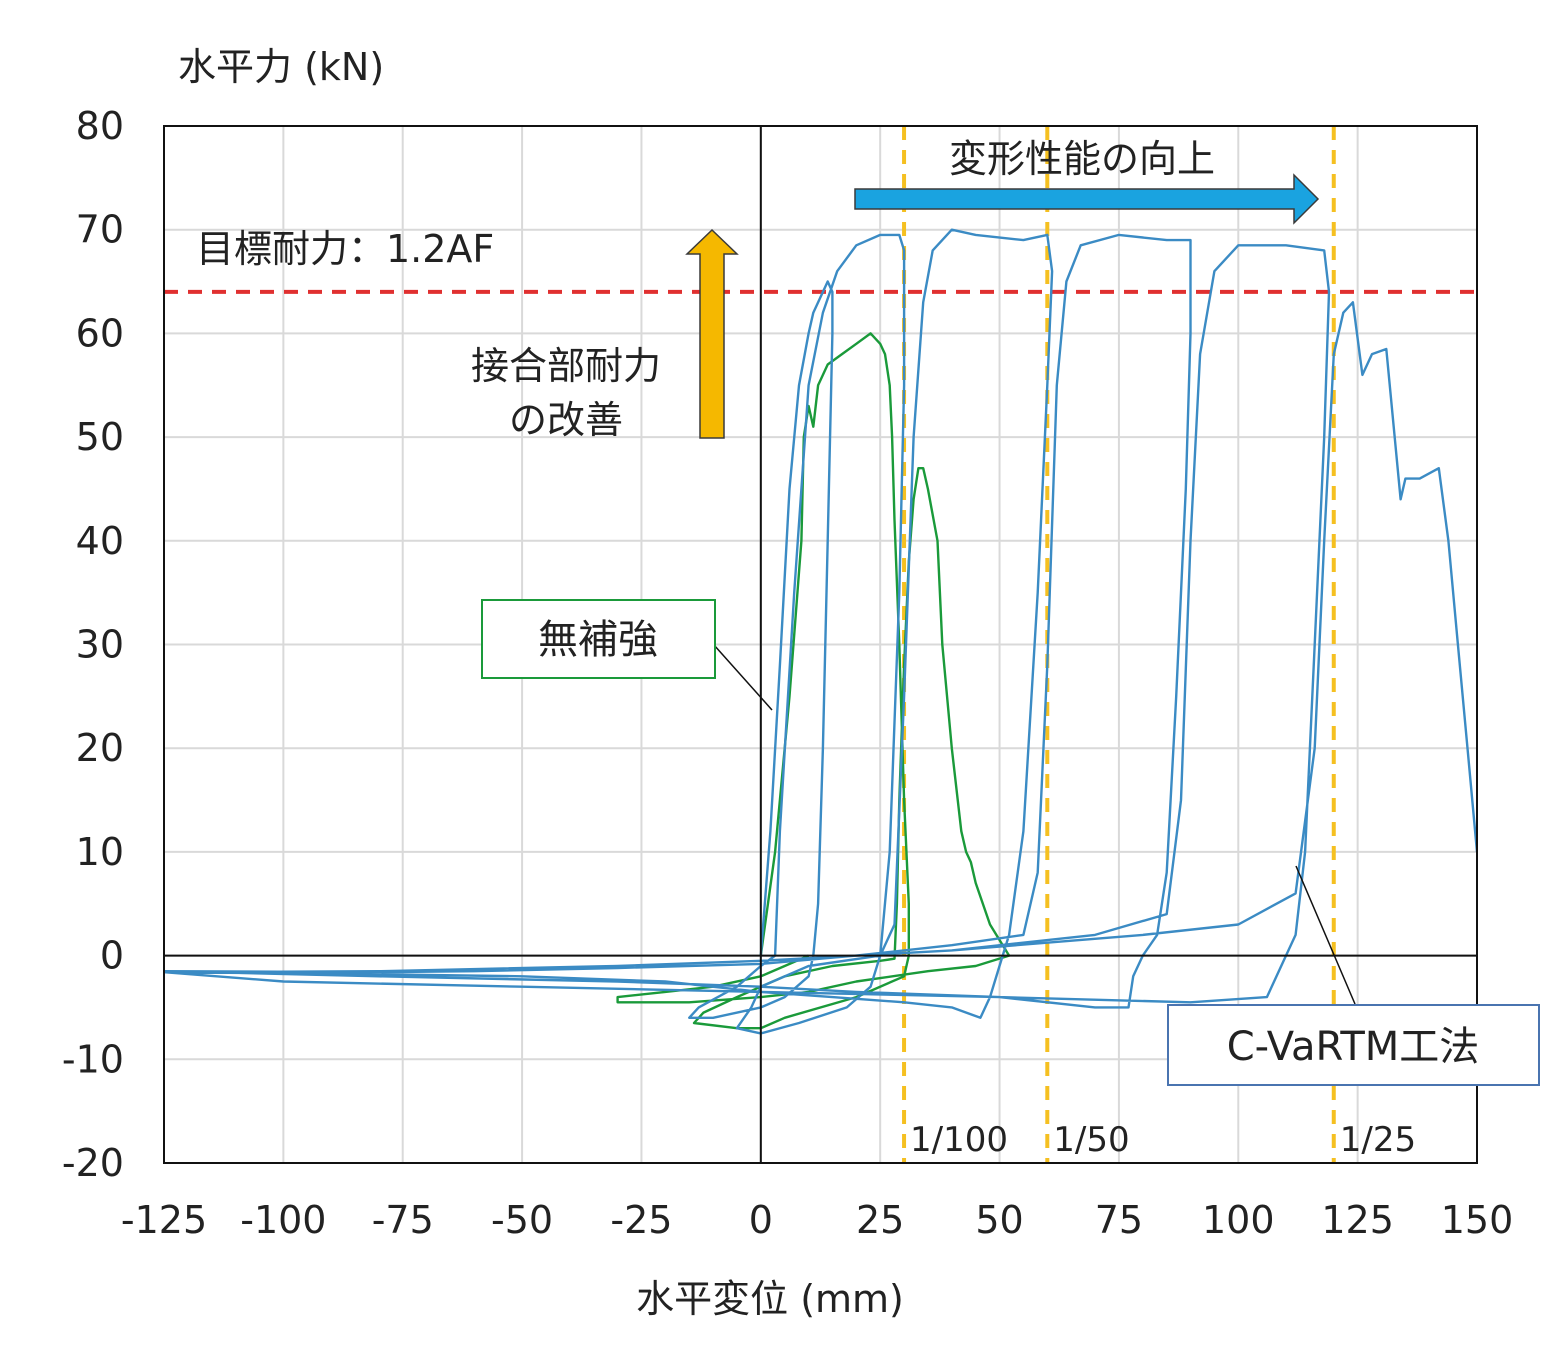  I want to click on y-axis-title: 水平力 (kN), so click(281, 67).